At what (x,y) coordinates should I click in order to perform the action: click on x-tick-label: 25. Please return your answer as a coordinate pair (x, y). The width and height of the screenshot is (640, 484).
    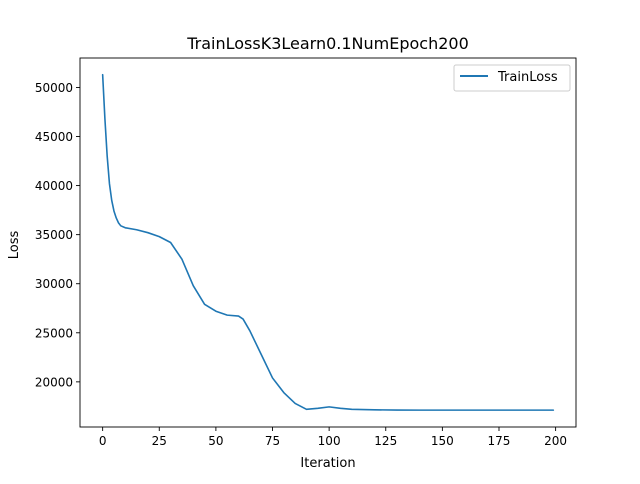
    Looking at the image, I should click on (159, 441).